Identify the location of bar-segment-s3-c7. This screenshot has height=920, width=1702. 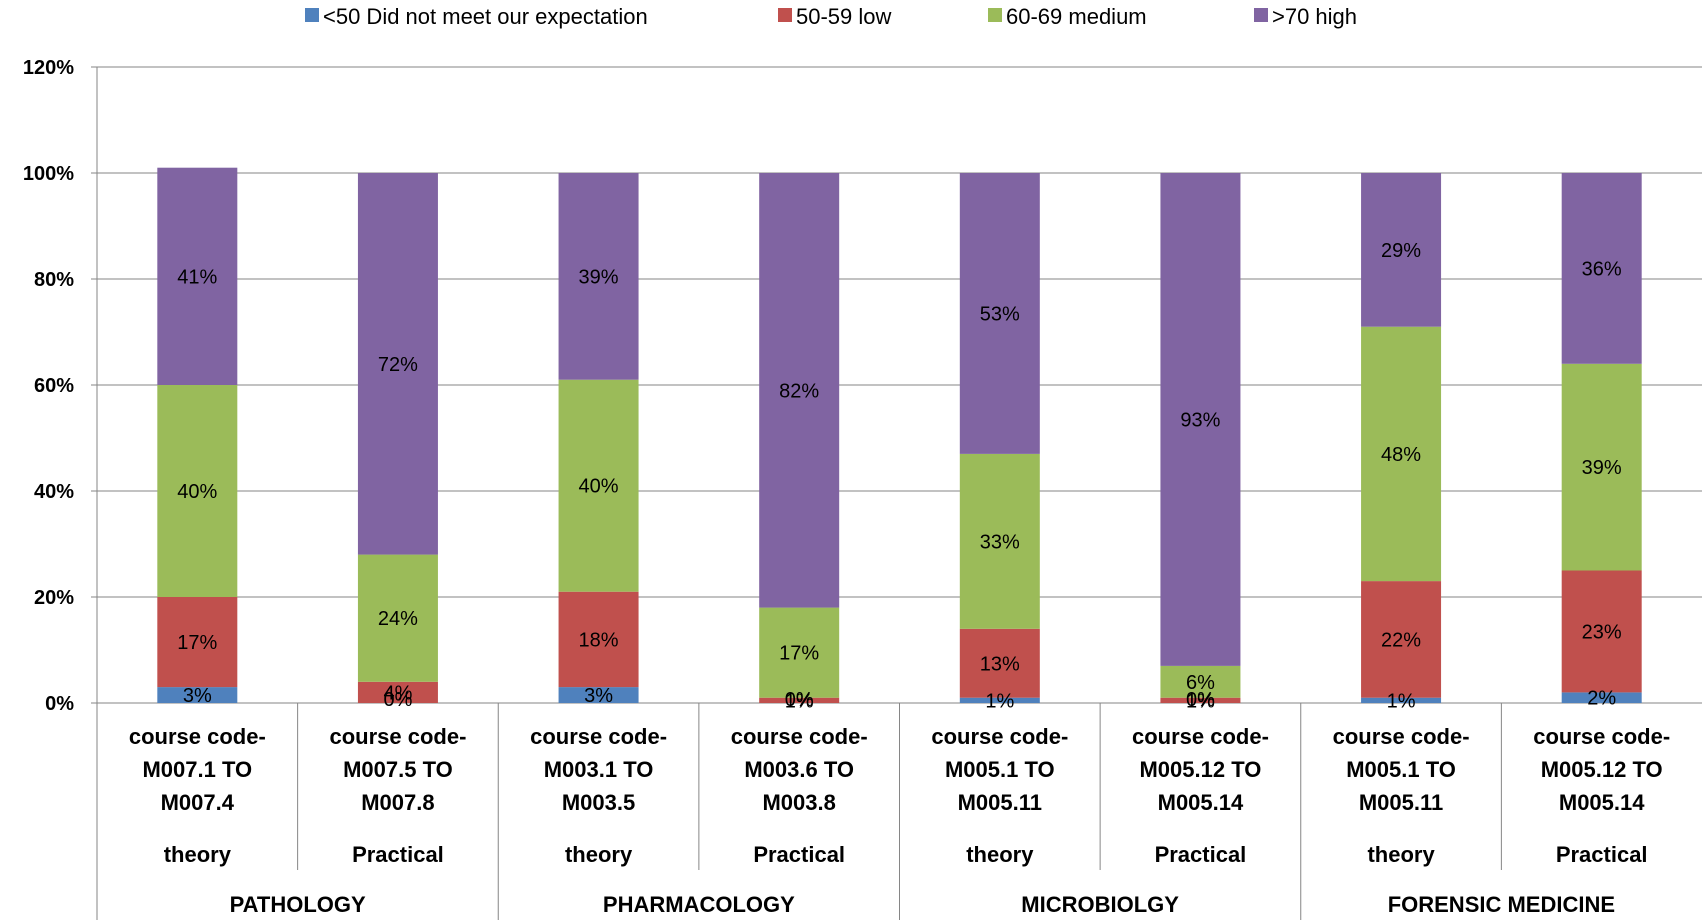
(1601, 268).